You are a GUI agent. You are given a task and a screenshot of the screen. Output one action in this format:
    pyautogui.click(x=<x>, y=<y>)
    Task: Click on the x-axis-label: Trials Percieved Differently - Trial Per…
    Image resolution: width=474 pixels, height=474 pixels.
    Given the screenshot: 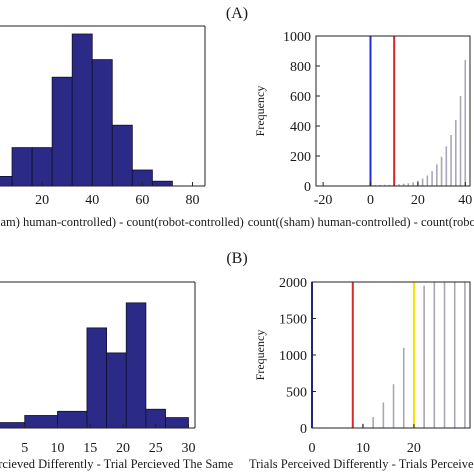 What is the action you would take?
    pyautogui.click(x=117, y=464)
    